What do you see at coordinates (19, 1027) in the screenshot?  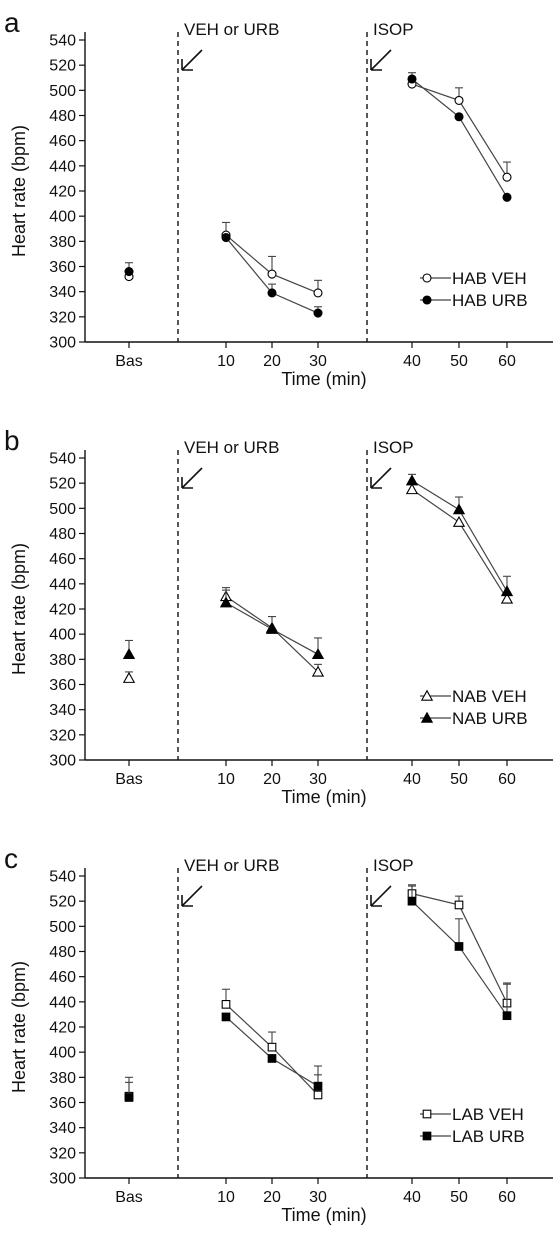 I see `y-axis-title: Heart rate (bpm)` at bounding box center [19, 1027].